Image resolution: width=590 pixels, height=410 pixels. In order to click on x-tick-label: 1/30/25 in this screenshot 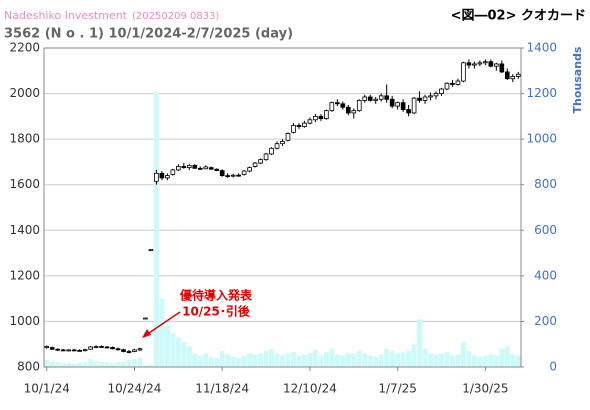, I will do `click(485, 389)`.